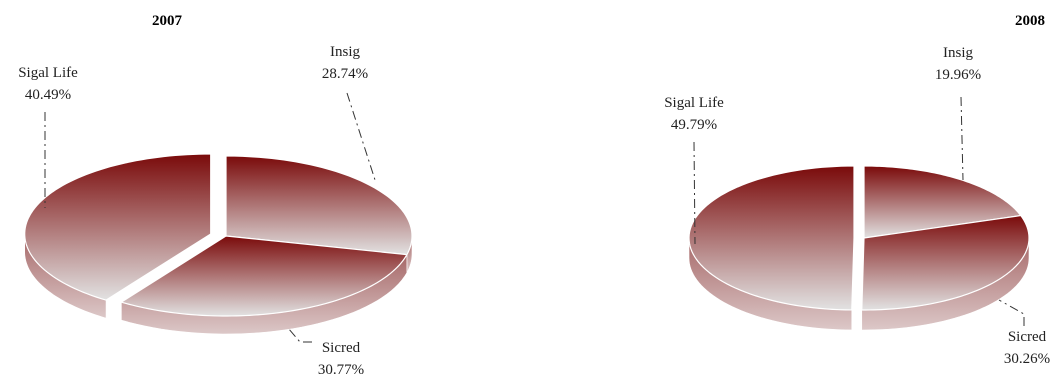 The width and height of the screenshot is (1057, 381). Describe the element at coordinates (859, 248) in the screenshot. I see `pie-body-2008` at that location.